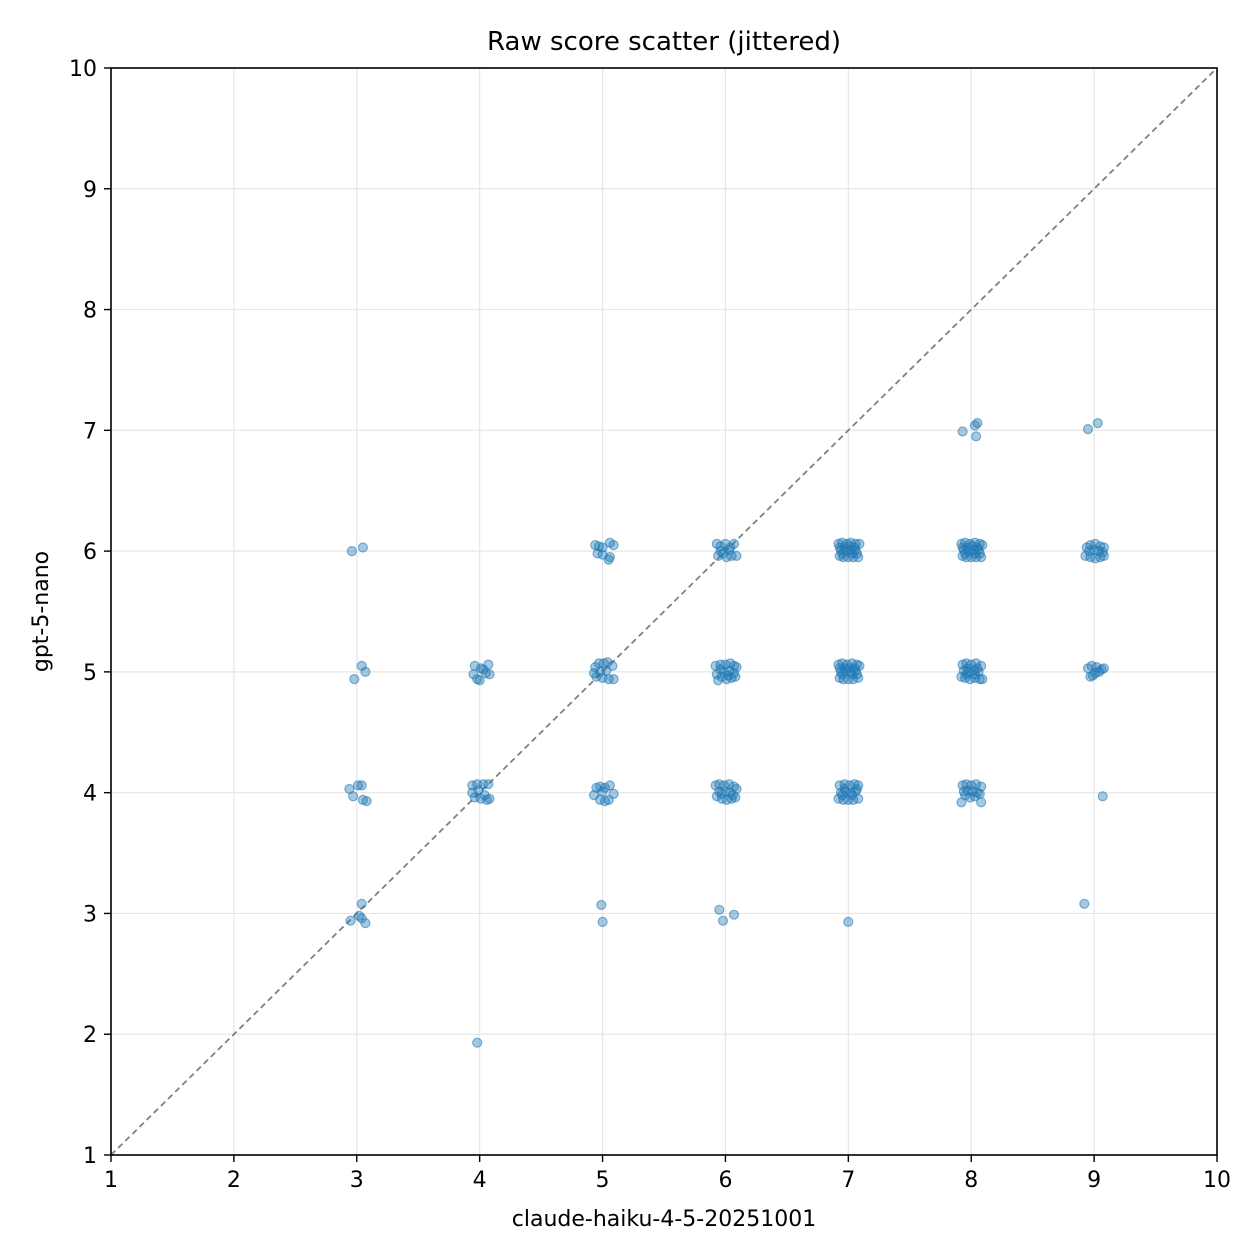 This screenshot has height=1260, width=1260. What do you see at coordinates (664, 1219) in the screenshot?
I see `x-axis-label: claude-haiku-4-5-20251001` at bounding box center [664, 1219].